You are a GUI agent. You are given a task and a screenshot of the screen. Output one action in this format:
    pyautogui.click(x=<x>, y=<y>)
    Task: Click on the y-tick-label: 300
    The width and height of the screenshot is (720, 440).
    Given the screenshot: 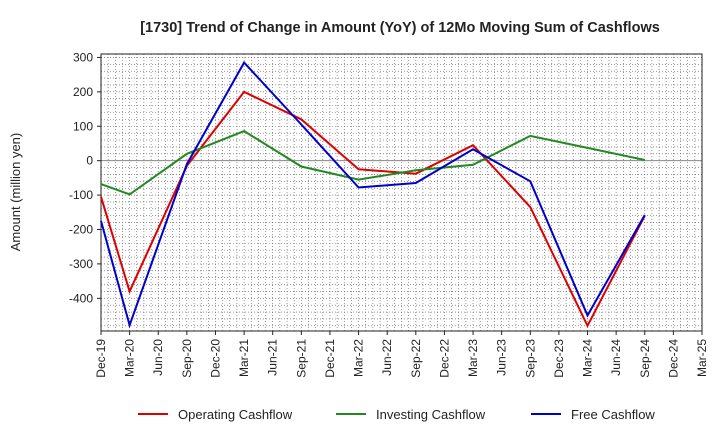 What is the action you would take?
    pyautogui.click(x=83, y=57)
    